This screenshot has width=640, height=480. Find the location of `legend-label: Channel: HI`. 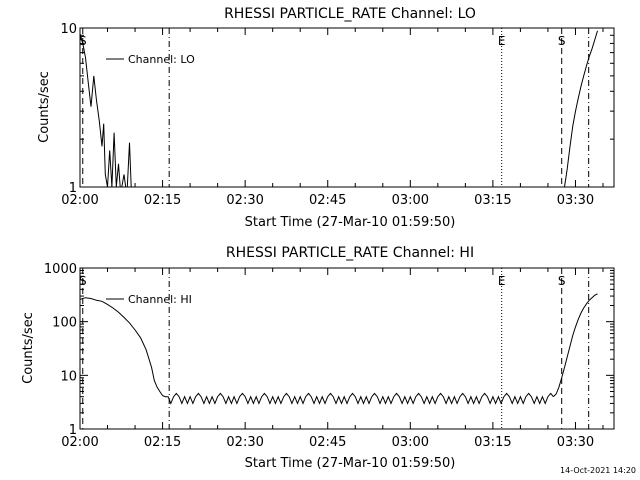

legend-label: Channel: HI is located at coordinates (160, 299).